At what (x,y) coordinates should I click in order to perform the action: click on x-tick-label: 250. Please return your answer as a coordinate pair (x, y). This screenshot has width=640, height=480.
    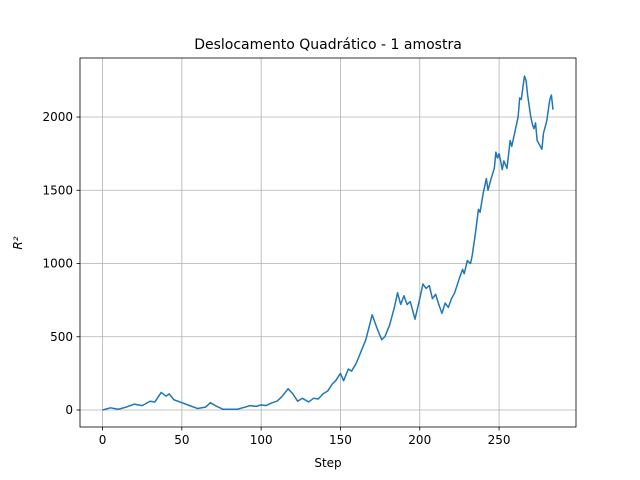
    Looking at the image, I should click on (499, 440).